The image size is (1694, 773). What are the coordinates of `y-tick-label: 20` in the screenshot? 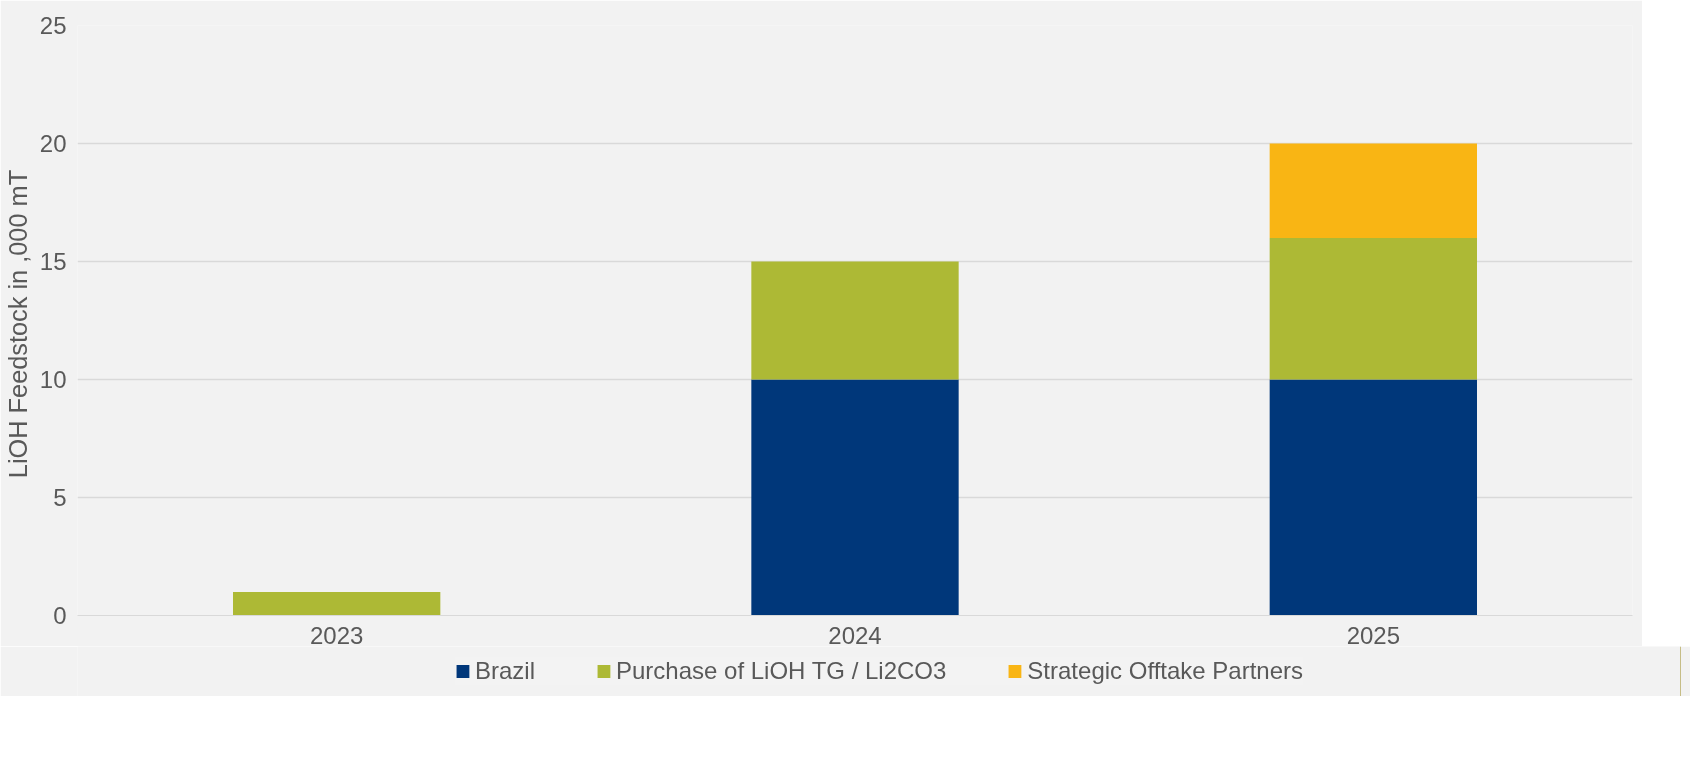 It's located at (53, 143).